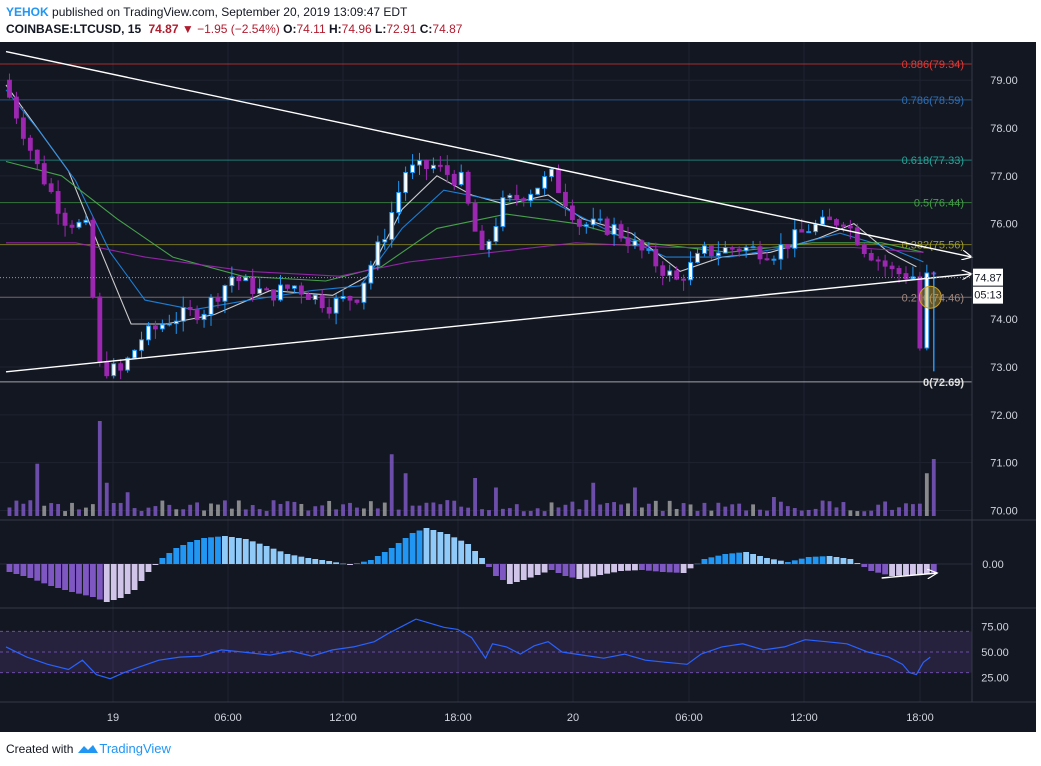 Image resolution: width=1041 pixels, height=766 pixels. Describe the element at coordinates (238, 29) in the screenshot. I see `price-change: −1.95 (−2.54%)` at that location.